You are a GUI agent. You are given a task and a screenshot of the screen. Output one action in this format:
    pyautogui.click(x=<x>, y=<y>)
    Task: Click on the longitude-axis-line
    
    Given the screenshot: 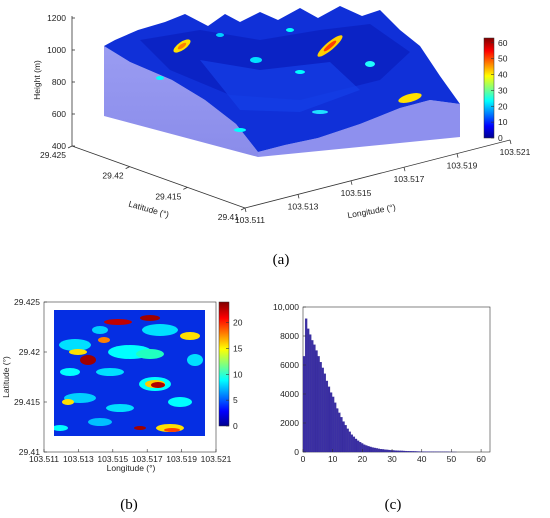 What is the action you would take?
    pyautogui.click(x=377, y=174)
    